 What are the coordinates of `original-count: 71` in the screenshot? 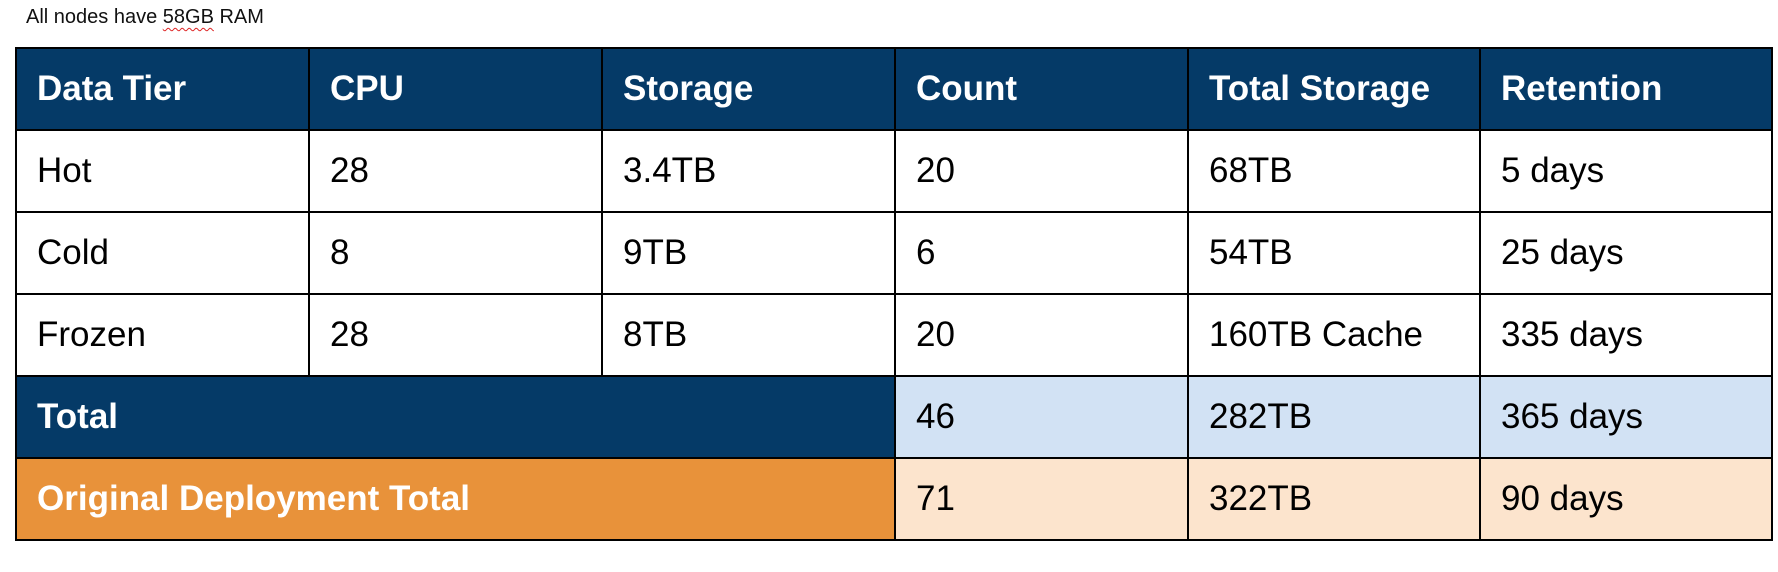 It's located at (1041, 499).